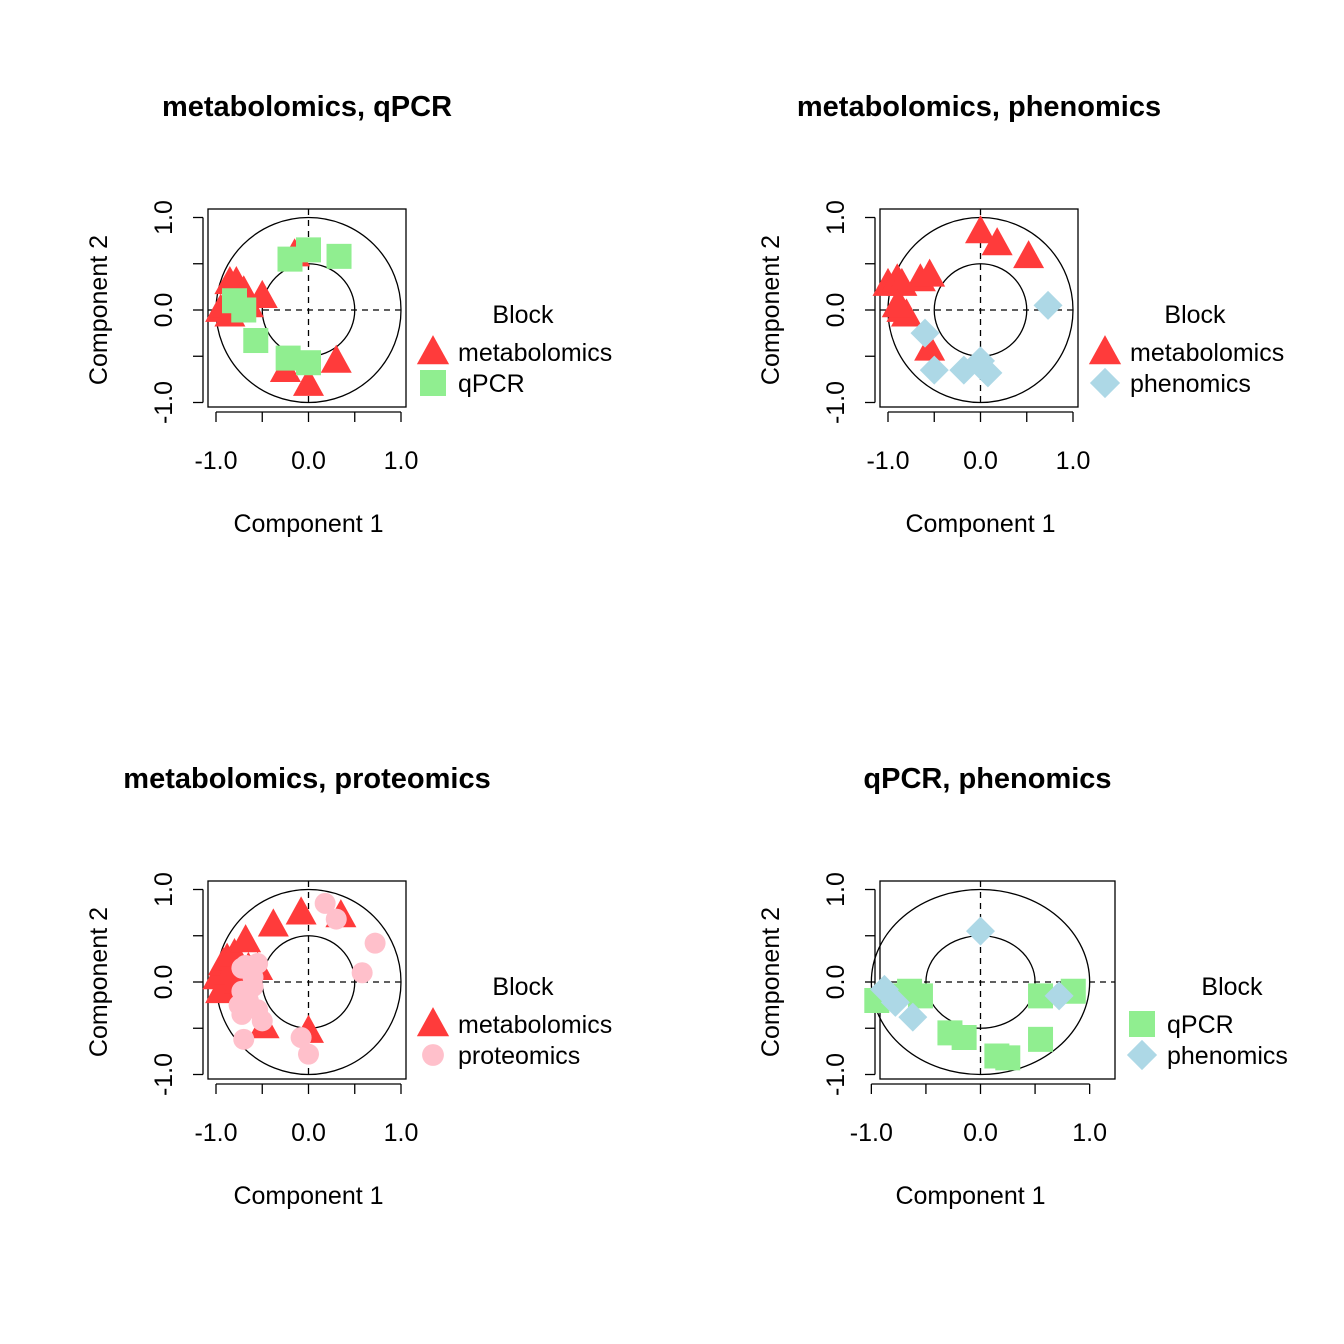  I want to click on chart-title: qPCR, phenomics, so click(987, 779).